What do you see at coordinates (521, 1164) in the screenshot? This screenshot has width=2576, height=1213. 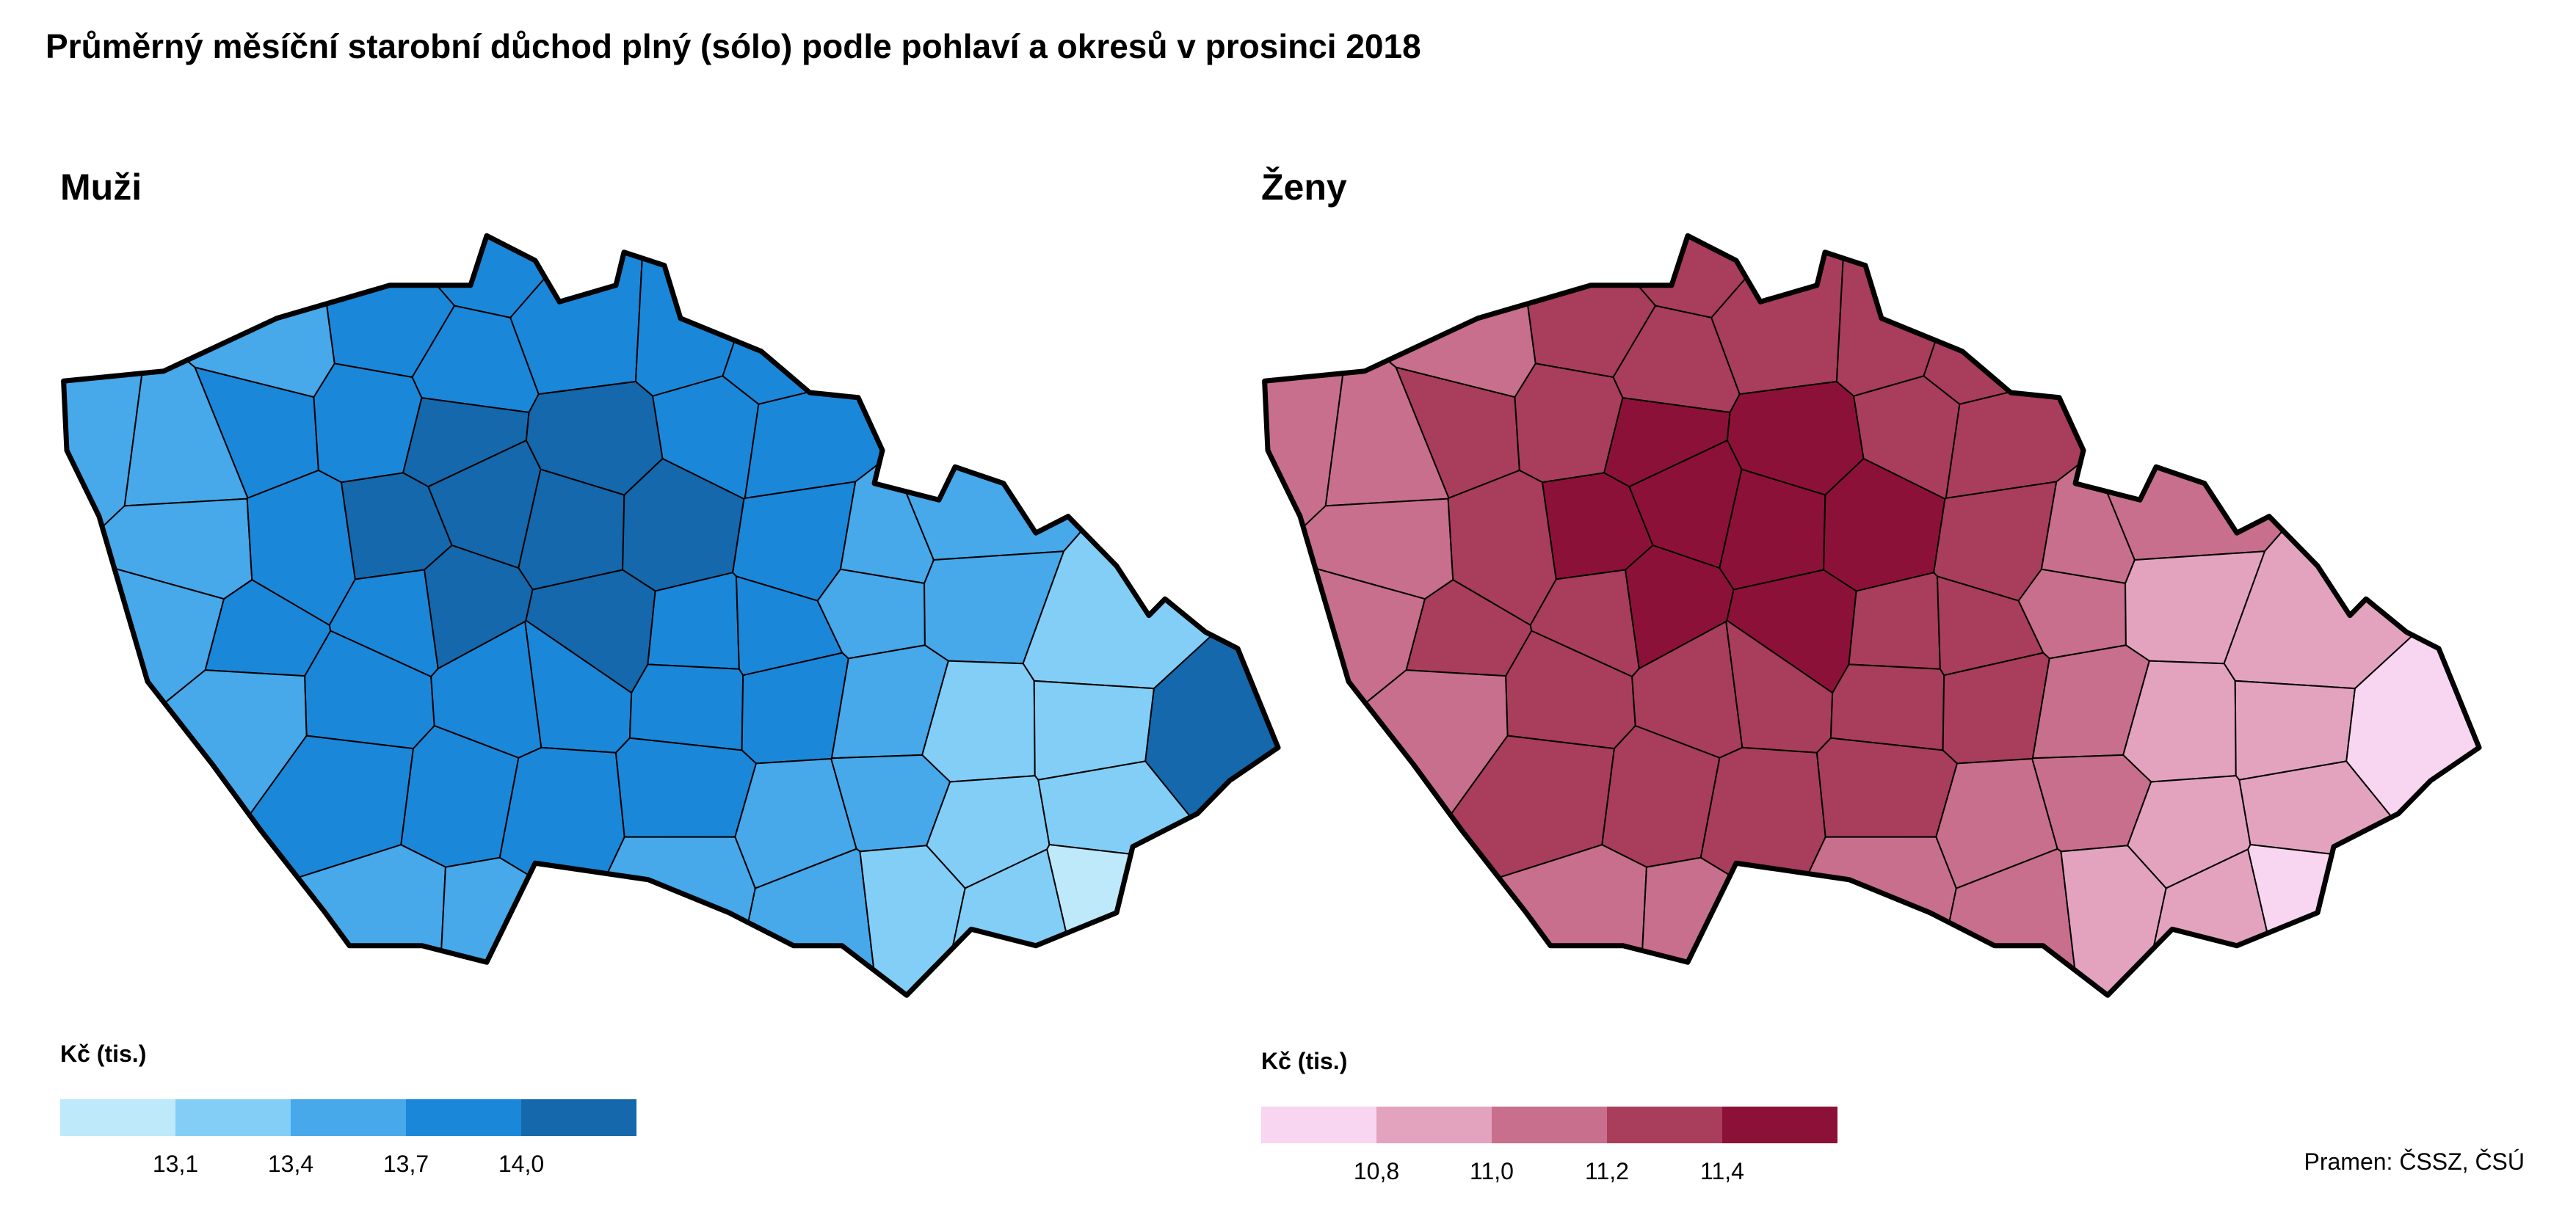 I see `legend-tick: 14,0` at bounding box center [521, 1164].